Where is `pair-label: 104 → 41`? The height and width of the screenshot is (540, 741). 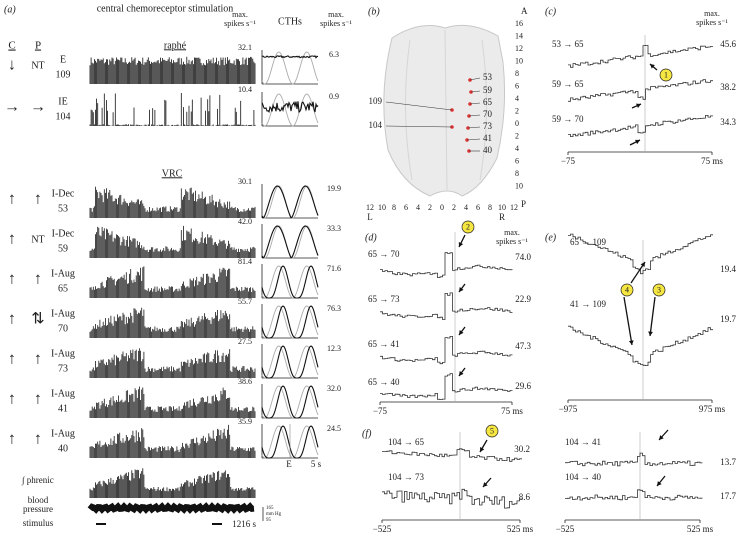 pair-label: 104 → 41 is located at coordinates (583, 442).